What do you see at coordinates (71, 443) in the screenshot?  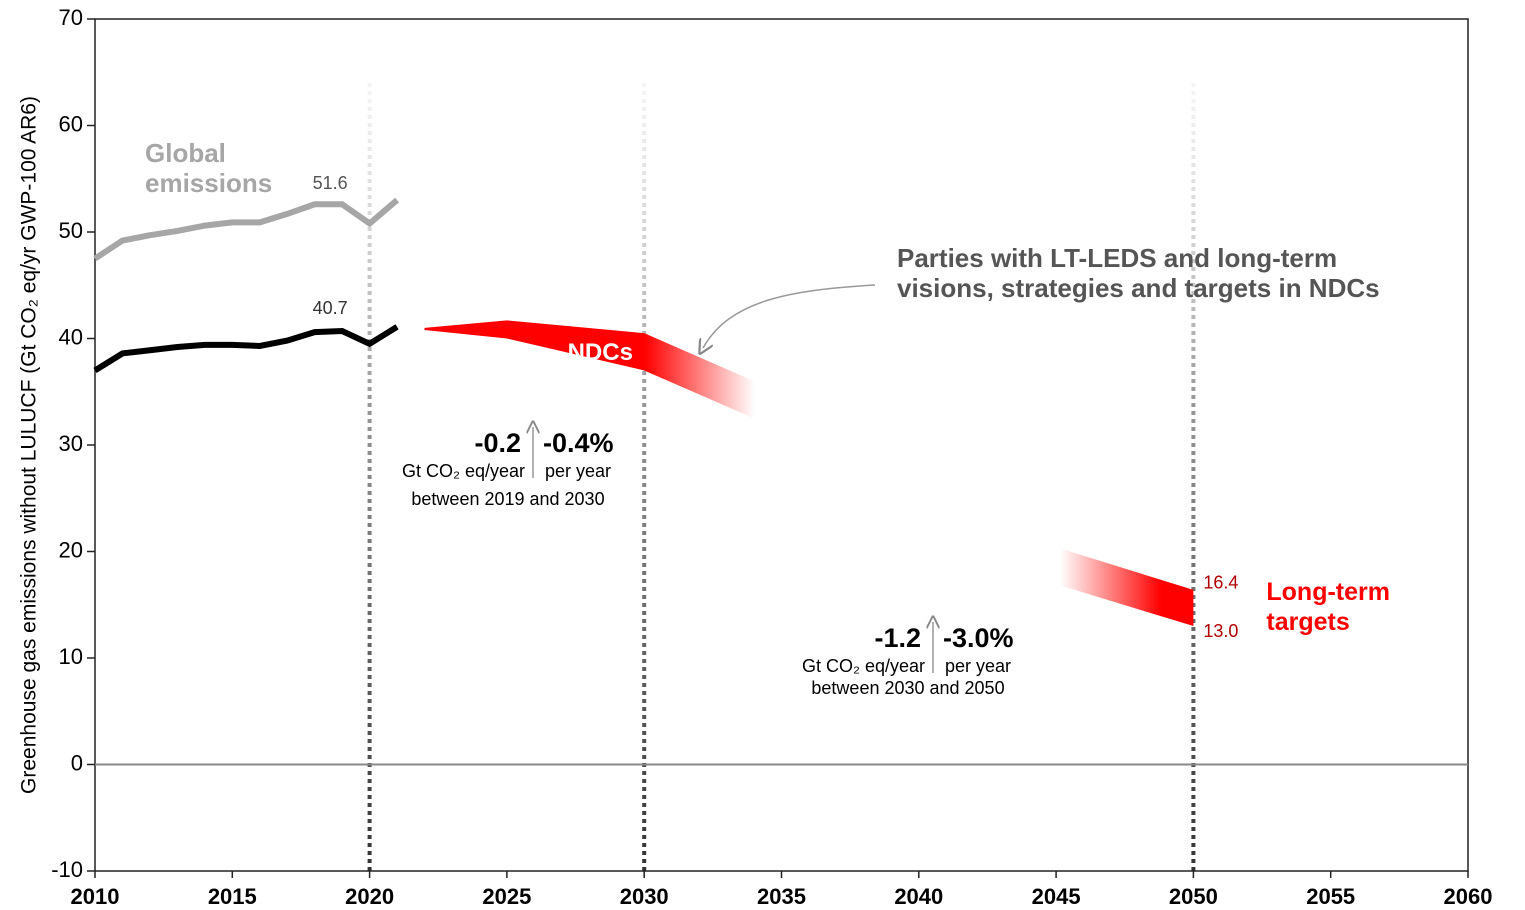 I see `y-tick-label: 30` at bounding box center [71, 443].